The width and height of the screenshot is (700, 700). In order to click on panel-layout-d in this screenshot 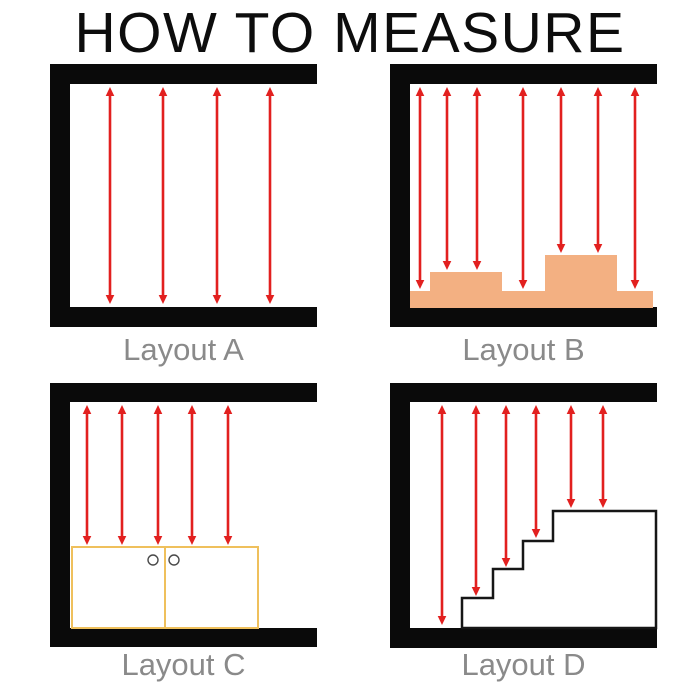, I will do `click(524, 515)`.